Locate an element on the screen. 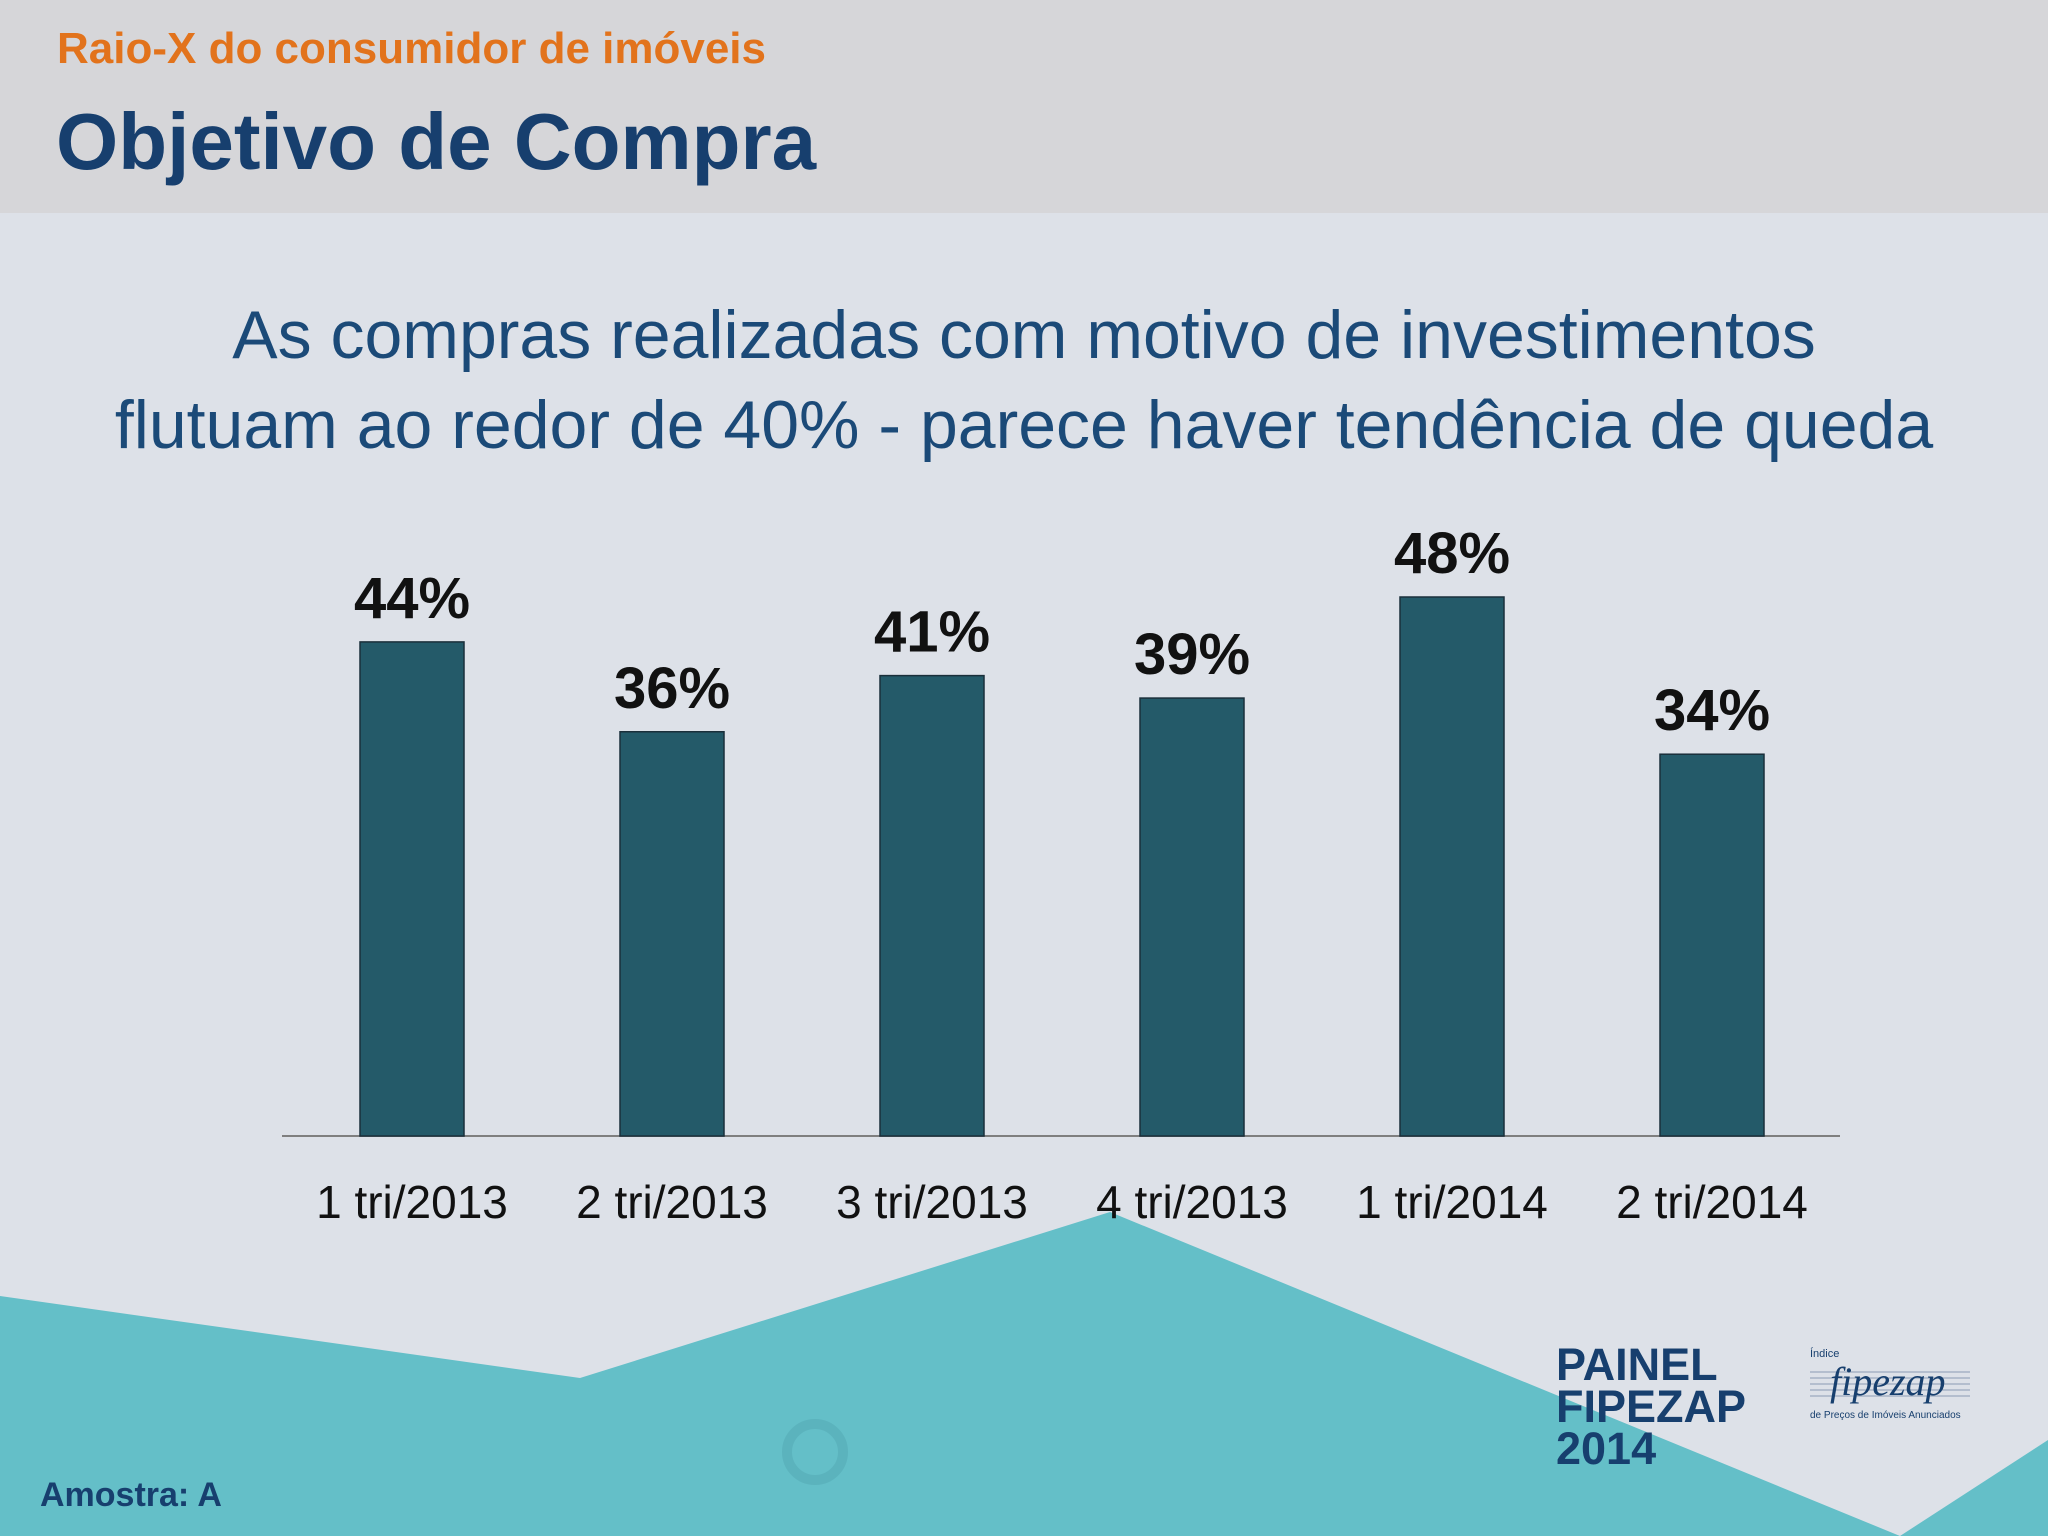 This screenshot has width=2048, height=1536. x-tick-label: 4 tri/2013 is located at coordinates (1192, 1202).